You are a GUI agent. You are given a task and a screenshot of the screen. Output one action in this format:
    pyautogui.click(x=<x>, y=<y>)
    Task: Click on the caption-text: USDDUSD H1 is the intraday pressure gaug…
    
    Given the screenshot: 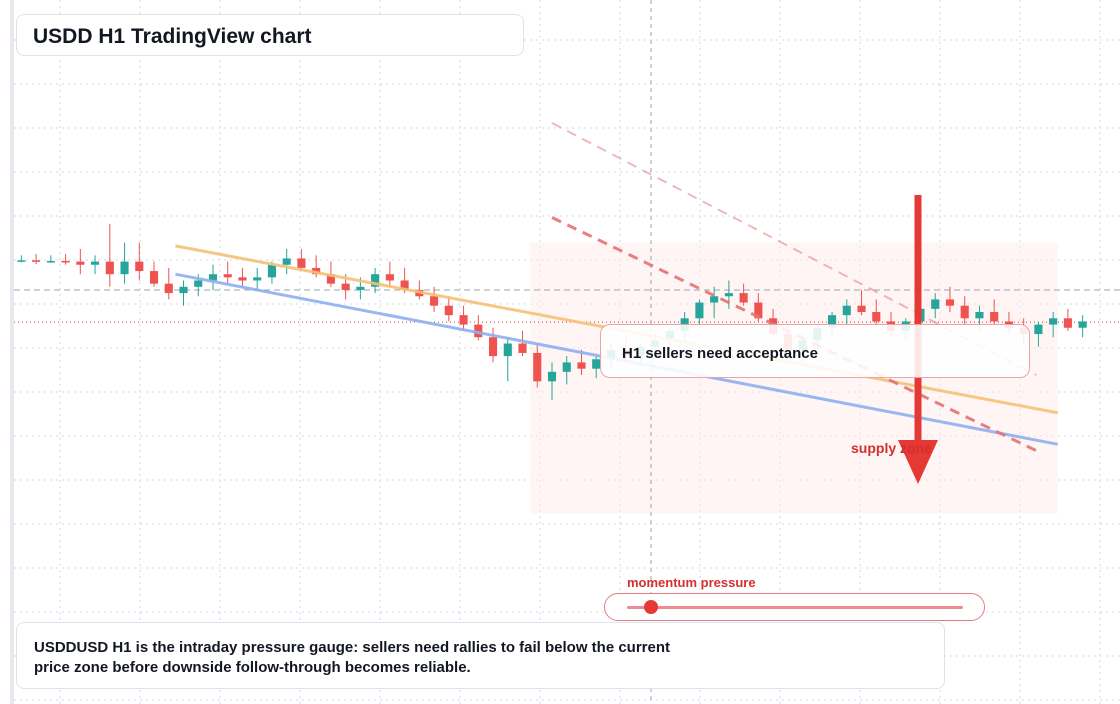 What is the action you would take?
    pyautogui.click(x=352, y=657)
    